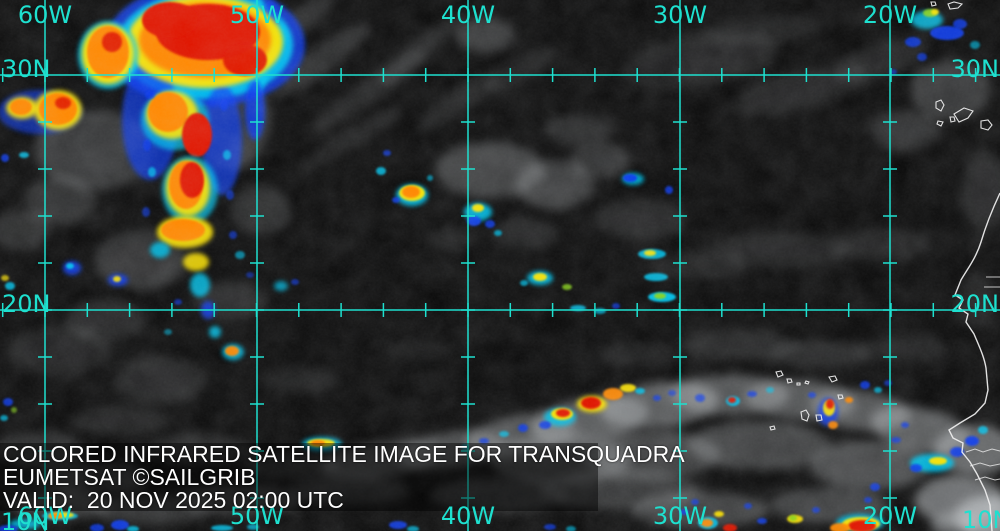 The width and height of the screenshot is (1000, 531). What do you see at coordinates (680, 516) in the screenshot?
I see `grid-label-bottom-30W: 30W` at bounding box center [680, 516].